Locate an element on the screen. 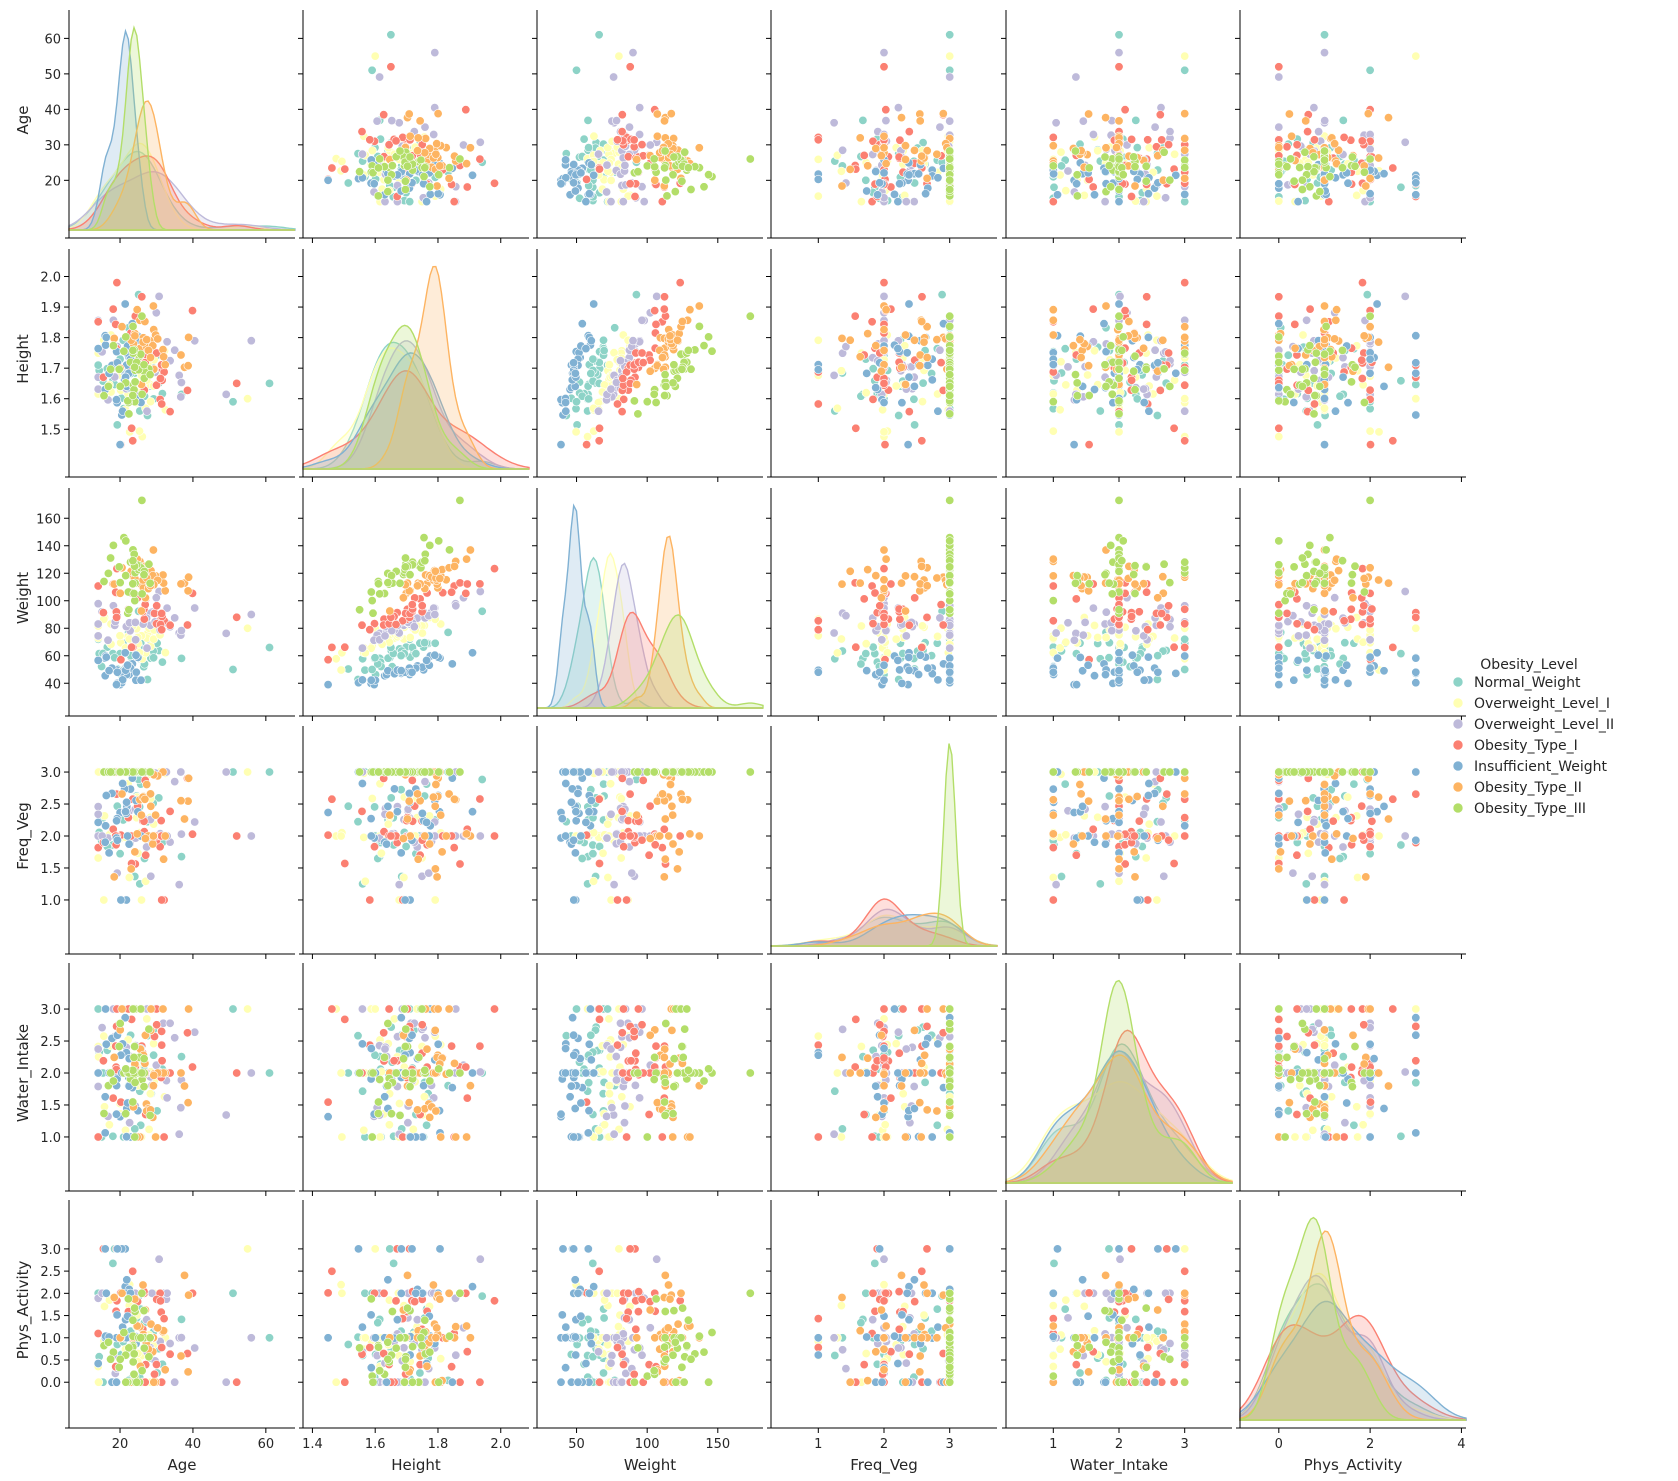 The height and width of the screenshot is (1481, 1678). panel-Height-vs-Water_Intake is located at coordinates (1116, 365).